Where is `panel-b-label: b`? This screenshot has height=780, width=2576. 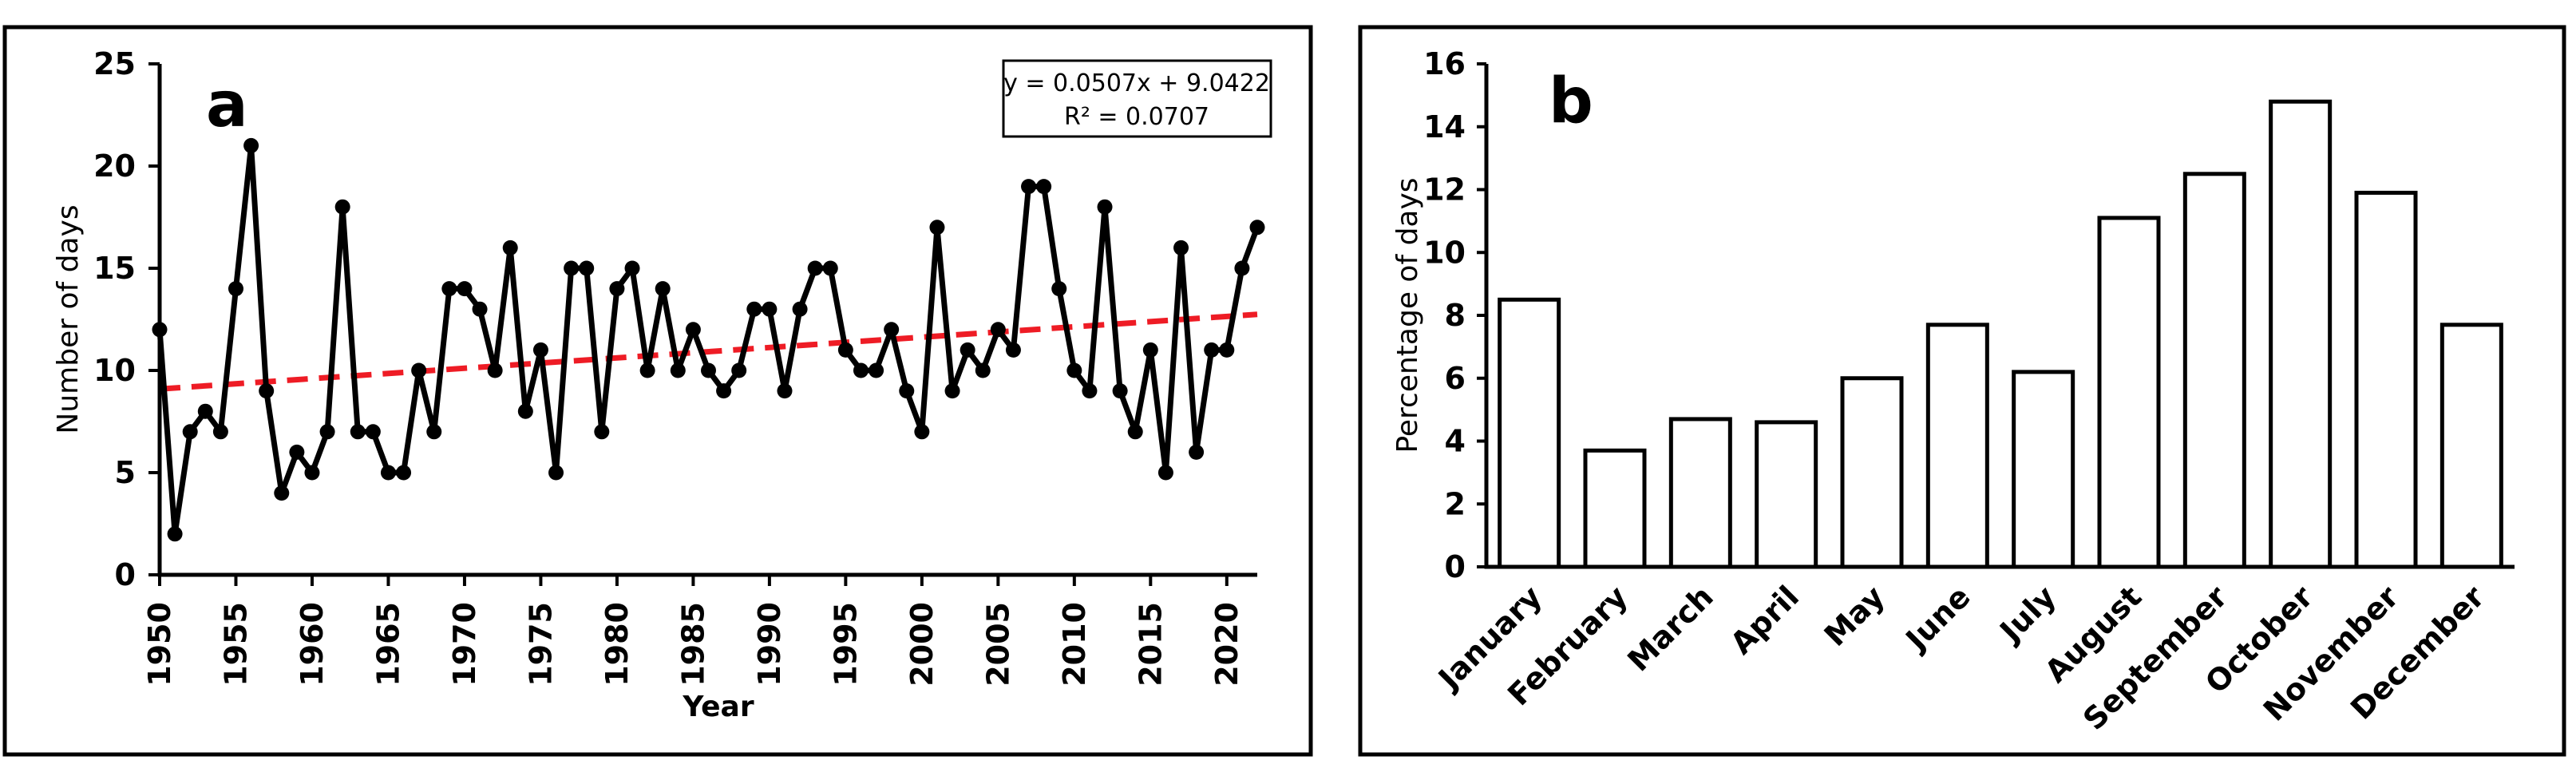
panel-b-label: b is located at coordinates (1571, 101).